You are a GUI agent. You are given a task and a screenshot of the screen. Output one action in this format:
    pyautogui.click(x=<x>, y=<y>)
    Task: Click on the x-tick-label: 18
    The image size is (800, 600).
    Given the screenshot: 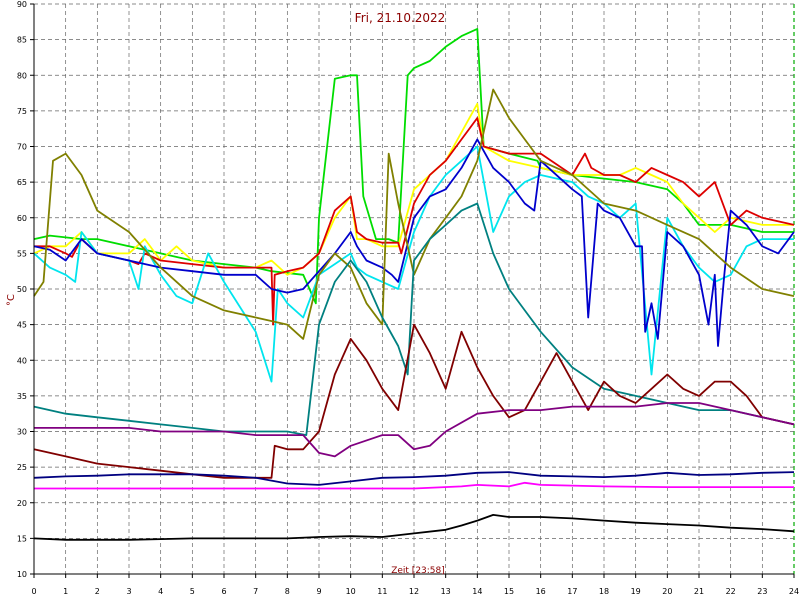 What is the action you would take?
    pyautogui.click(x=604, y=591)
    